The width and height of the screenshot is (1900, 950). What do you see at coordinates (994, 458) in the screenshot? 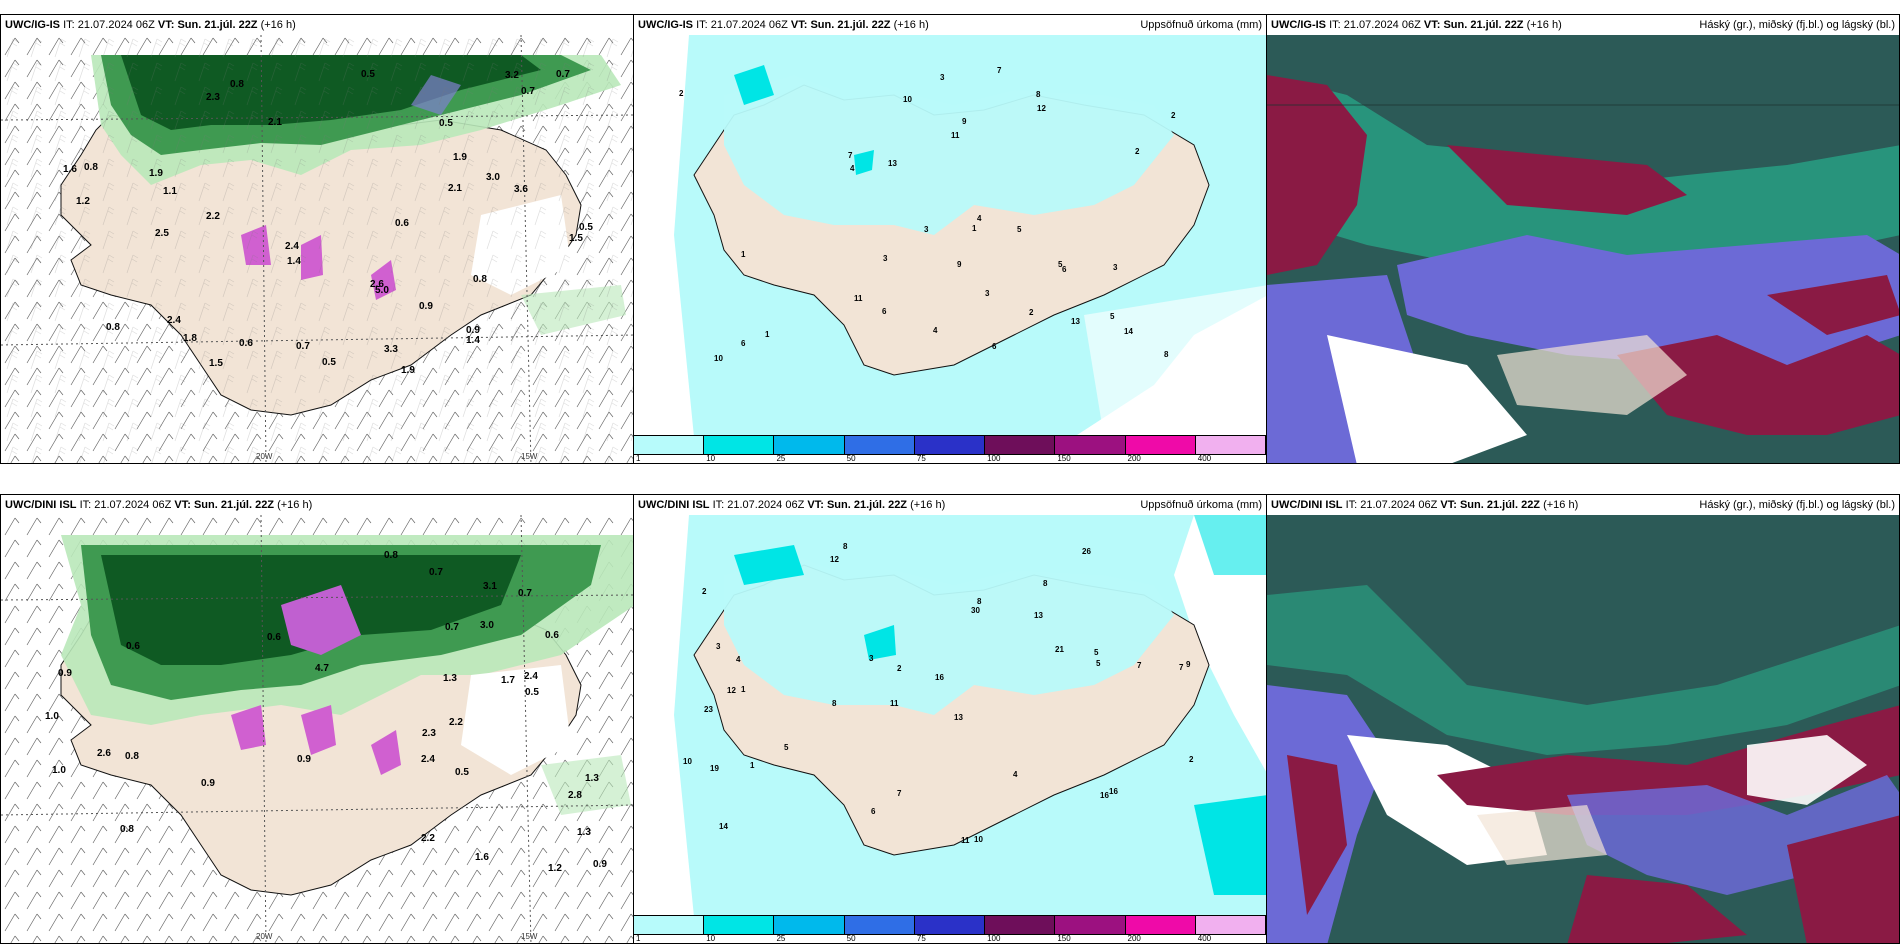
I see `legend-label: 100` at bounding box center [994, 458].